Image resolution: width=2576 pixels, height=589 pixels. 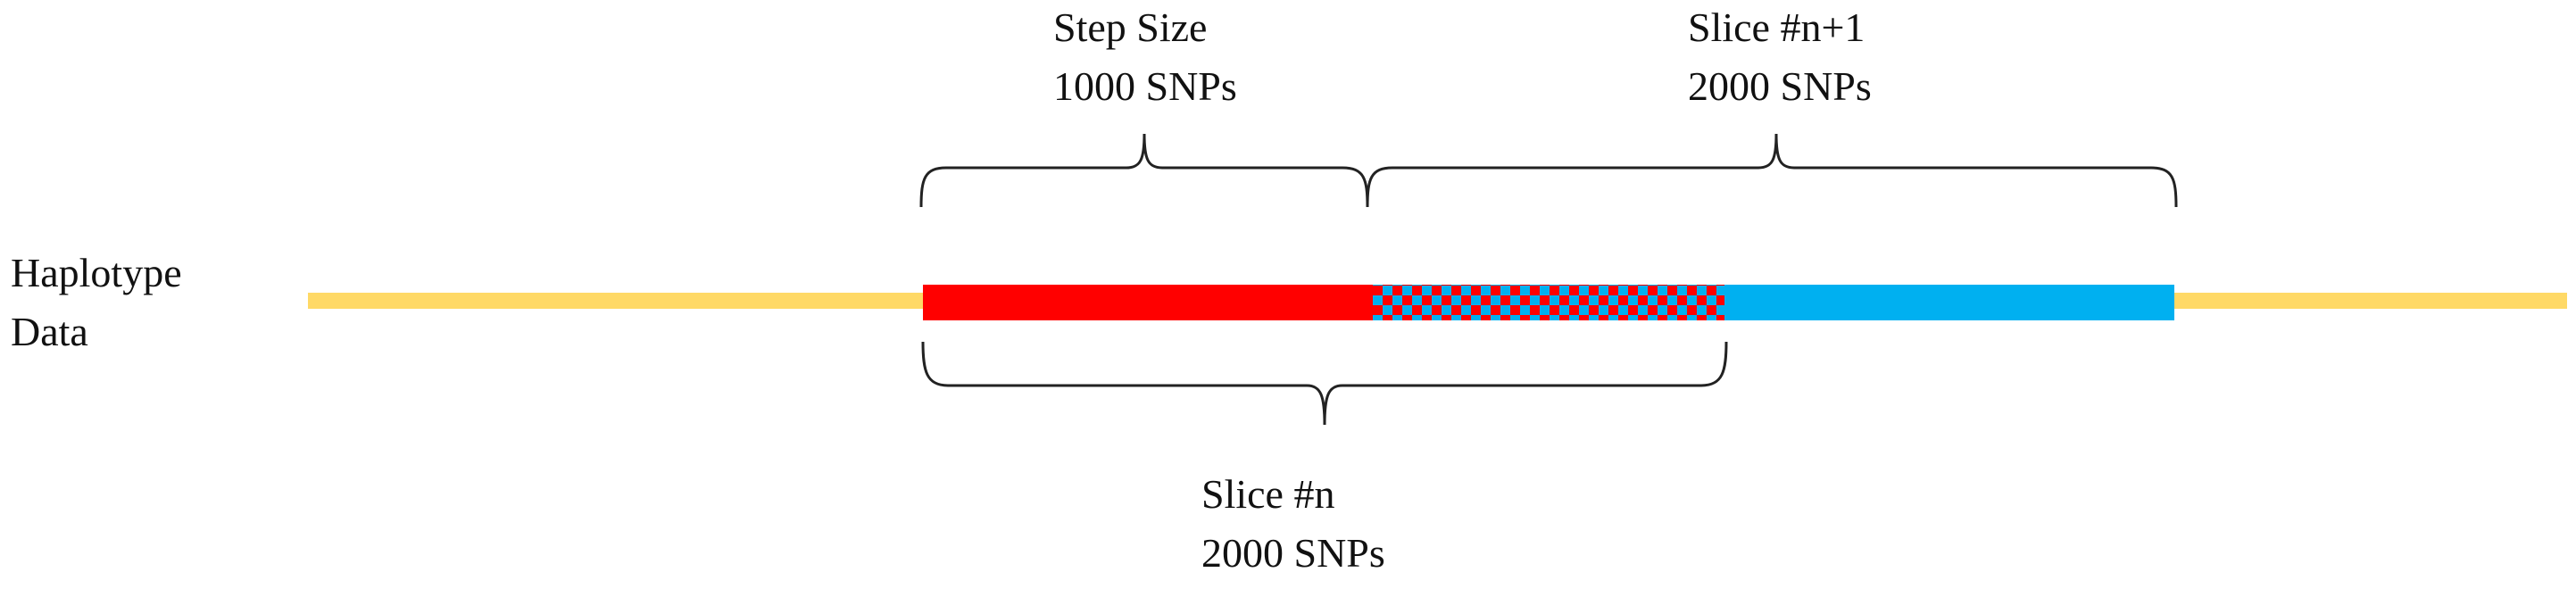 I want to click on overlap-segment, so click(x=1548, y=302).